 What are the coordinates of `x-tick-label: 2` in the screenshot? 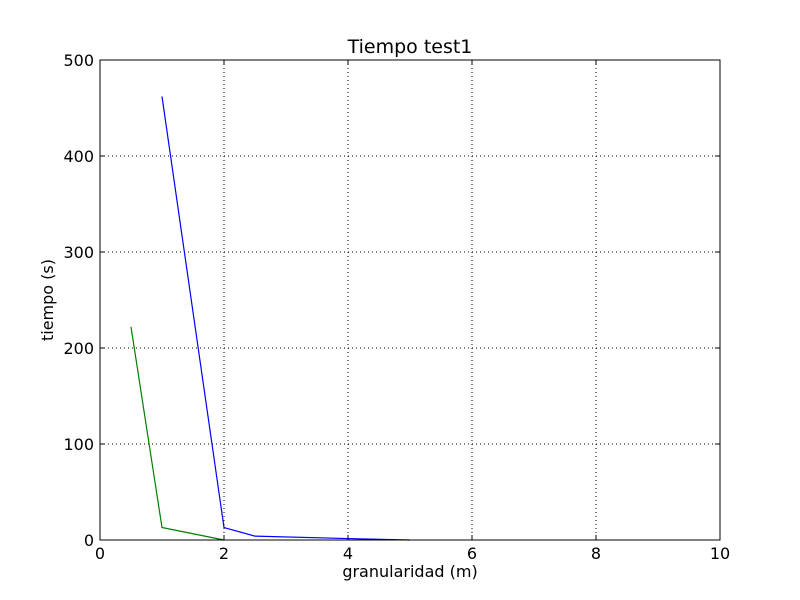 It's located at (224, 553).